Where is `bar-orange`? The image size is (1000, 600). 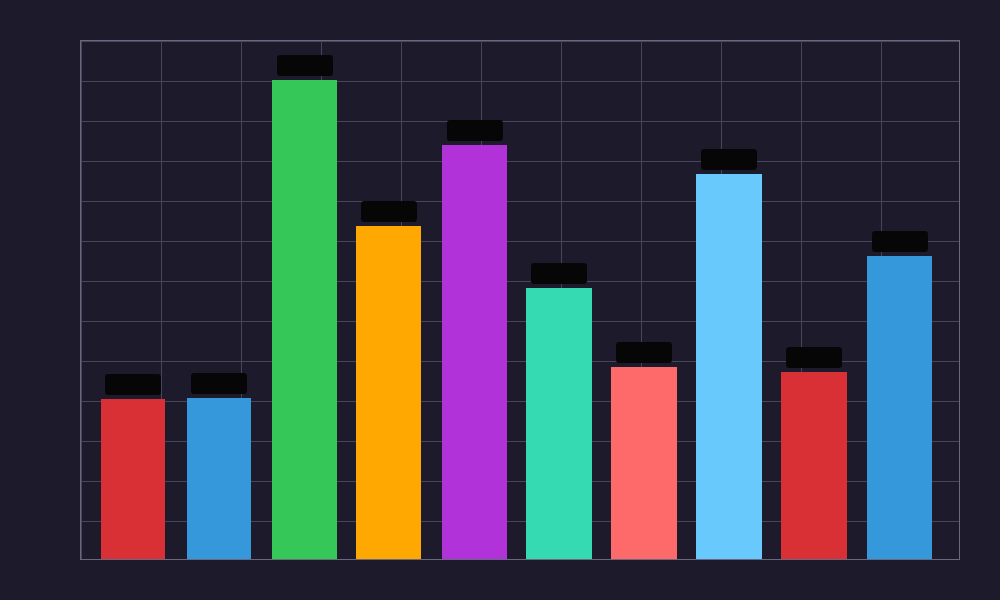
bar-orange is located at coordinates (388, 392).